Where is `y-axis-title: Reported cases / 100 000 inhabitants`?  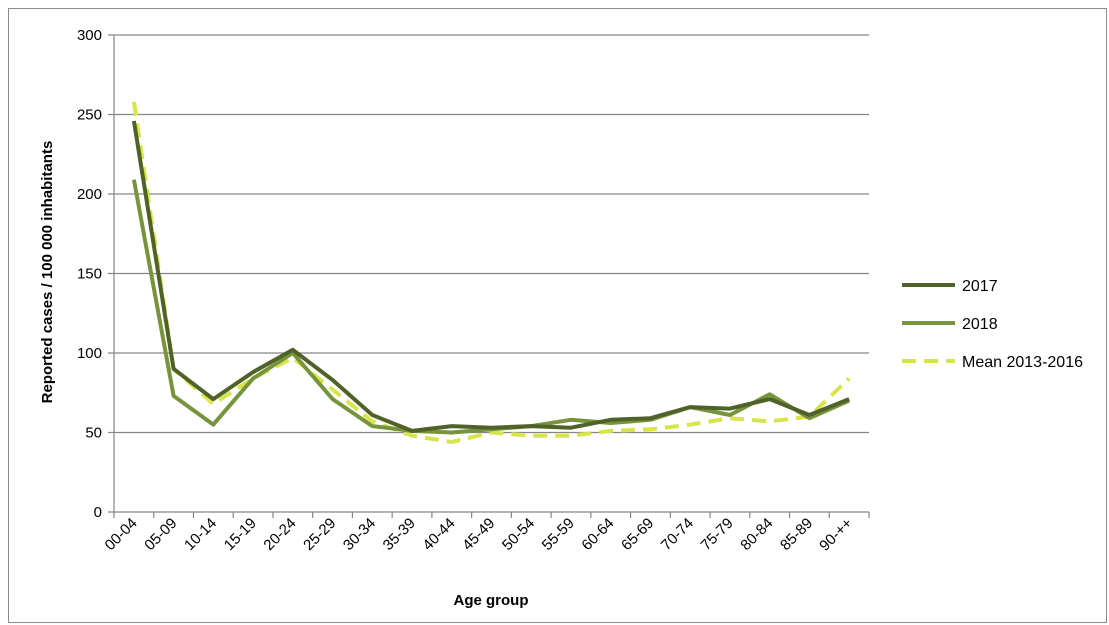 y-axis-title: Reported cases / 100 000 inhabitants is located at coordinates (47, 272).